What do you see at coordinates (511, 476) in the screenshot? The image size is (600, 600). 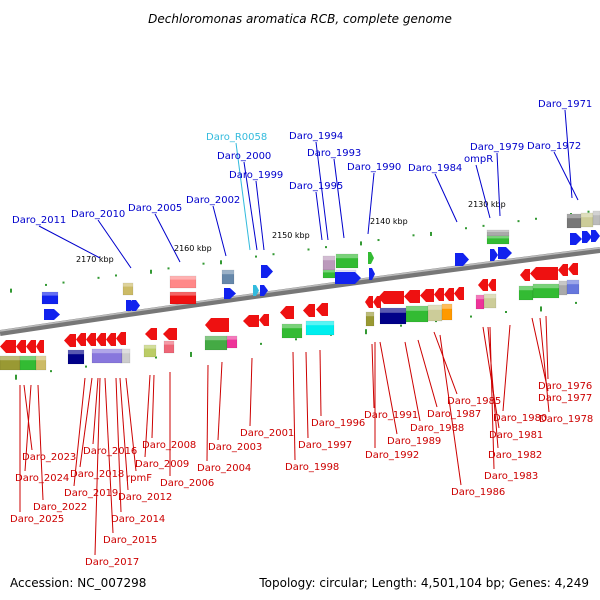 I see `gene-label-bottom: Daro_1983` at bounding box center [511, 476].